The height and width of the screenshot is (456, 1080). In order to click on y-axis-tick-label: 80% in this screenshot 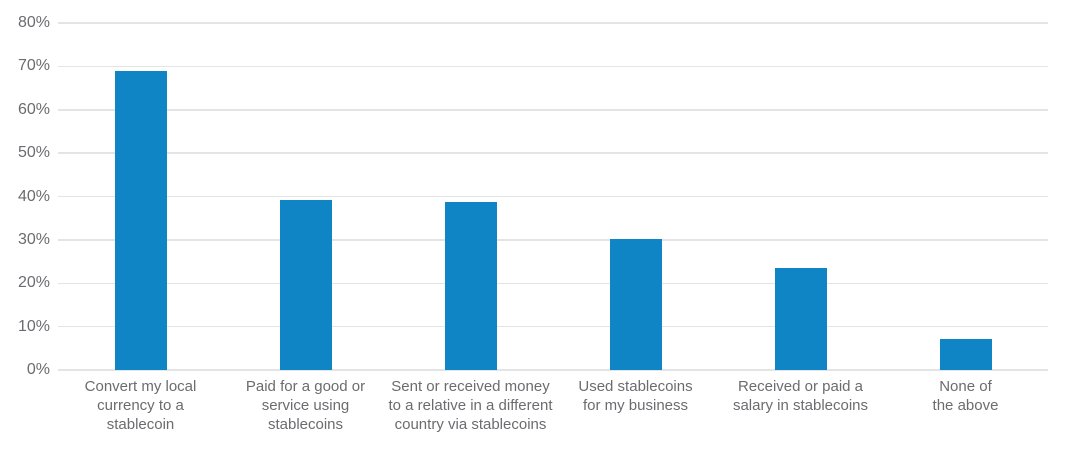, I will do `click(33, 22)`.